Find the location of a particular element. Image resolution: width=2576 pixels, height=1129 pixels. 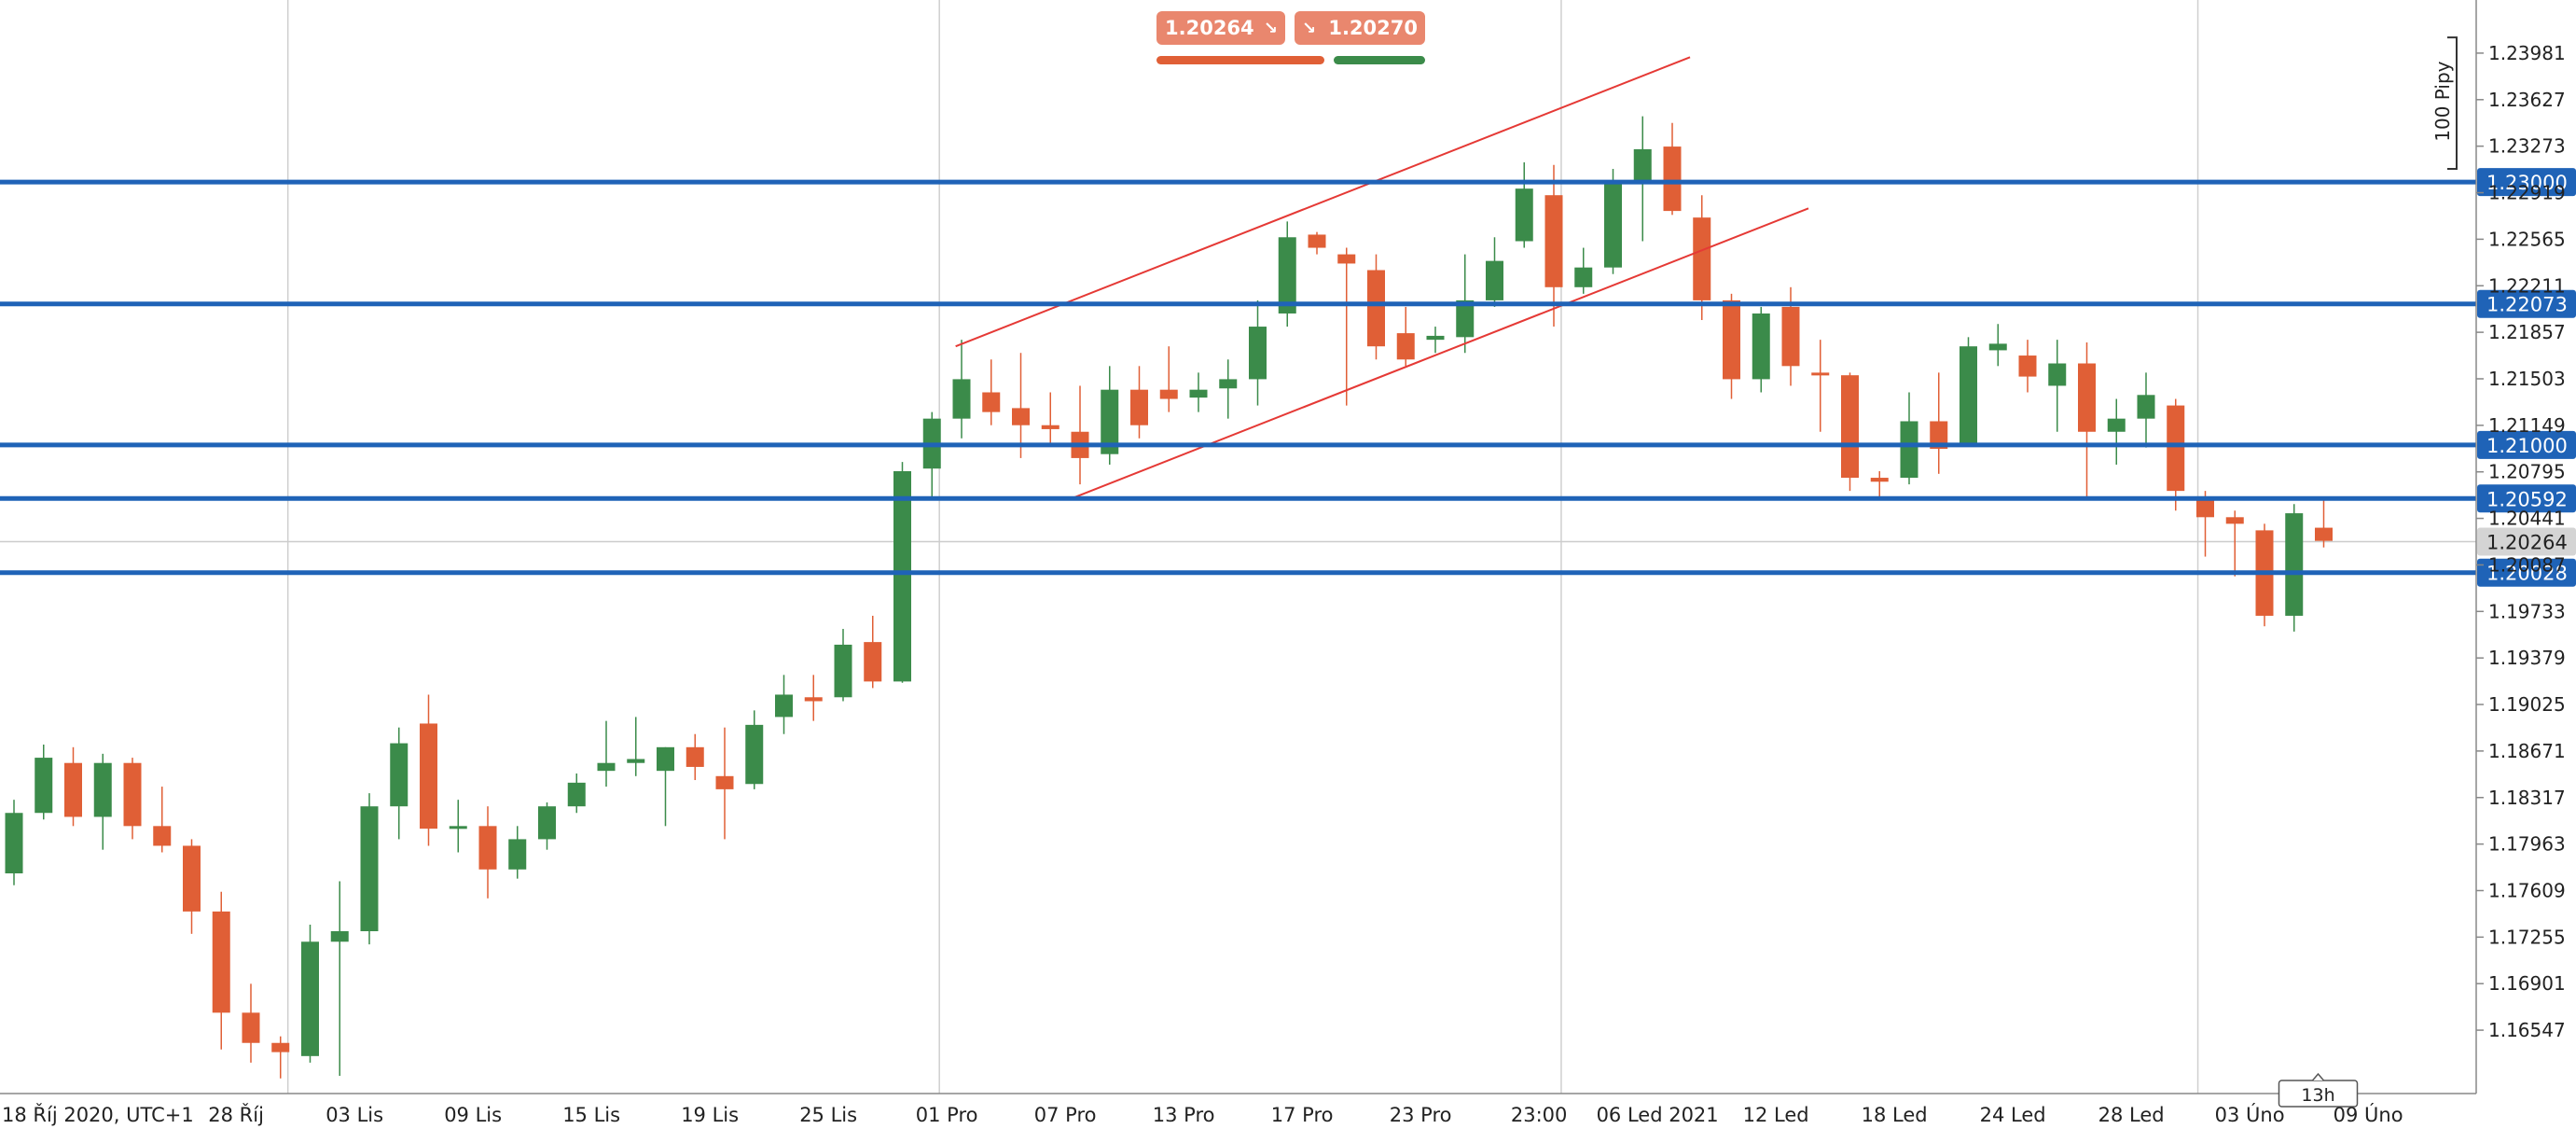

trend-channel is located at coordinates (1382, 277).